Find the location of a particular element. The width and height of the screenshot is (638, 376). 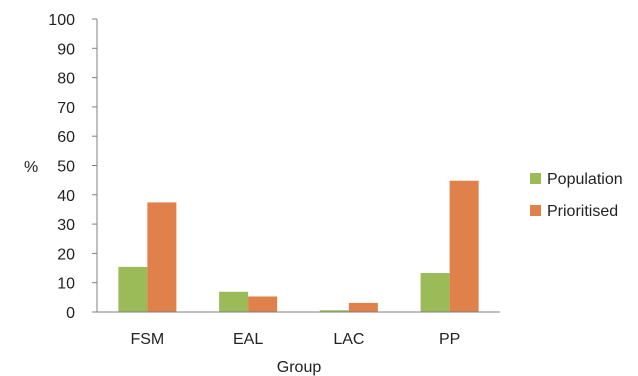

y-tick-label: 20 is located at coordinates (66, 254).